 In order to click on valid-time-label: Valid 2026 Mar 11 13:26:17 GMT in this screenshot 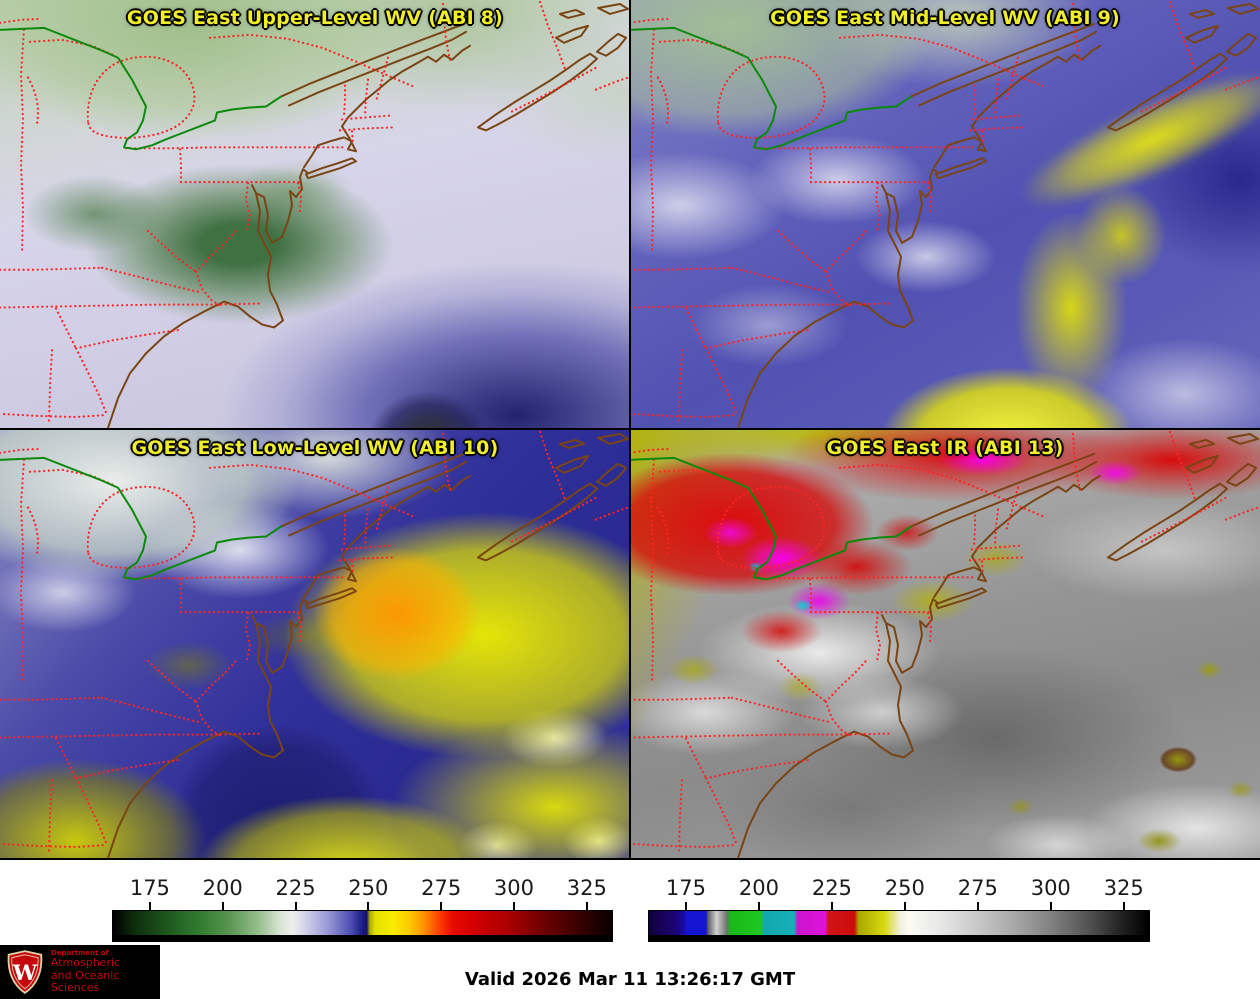, I will do `click(630, 979)`.